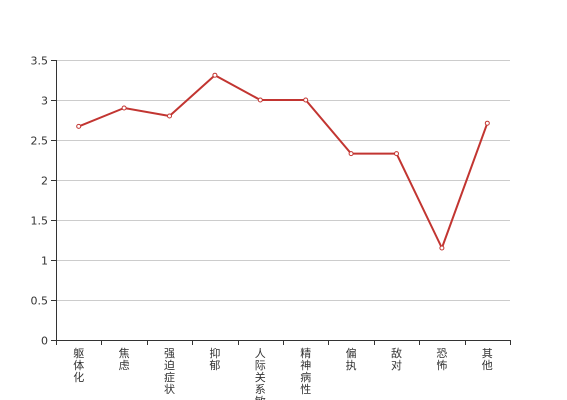 The image size is (567, 400). I want to click on y-tick-label-1: 0.5, so click(40, 301).